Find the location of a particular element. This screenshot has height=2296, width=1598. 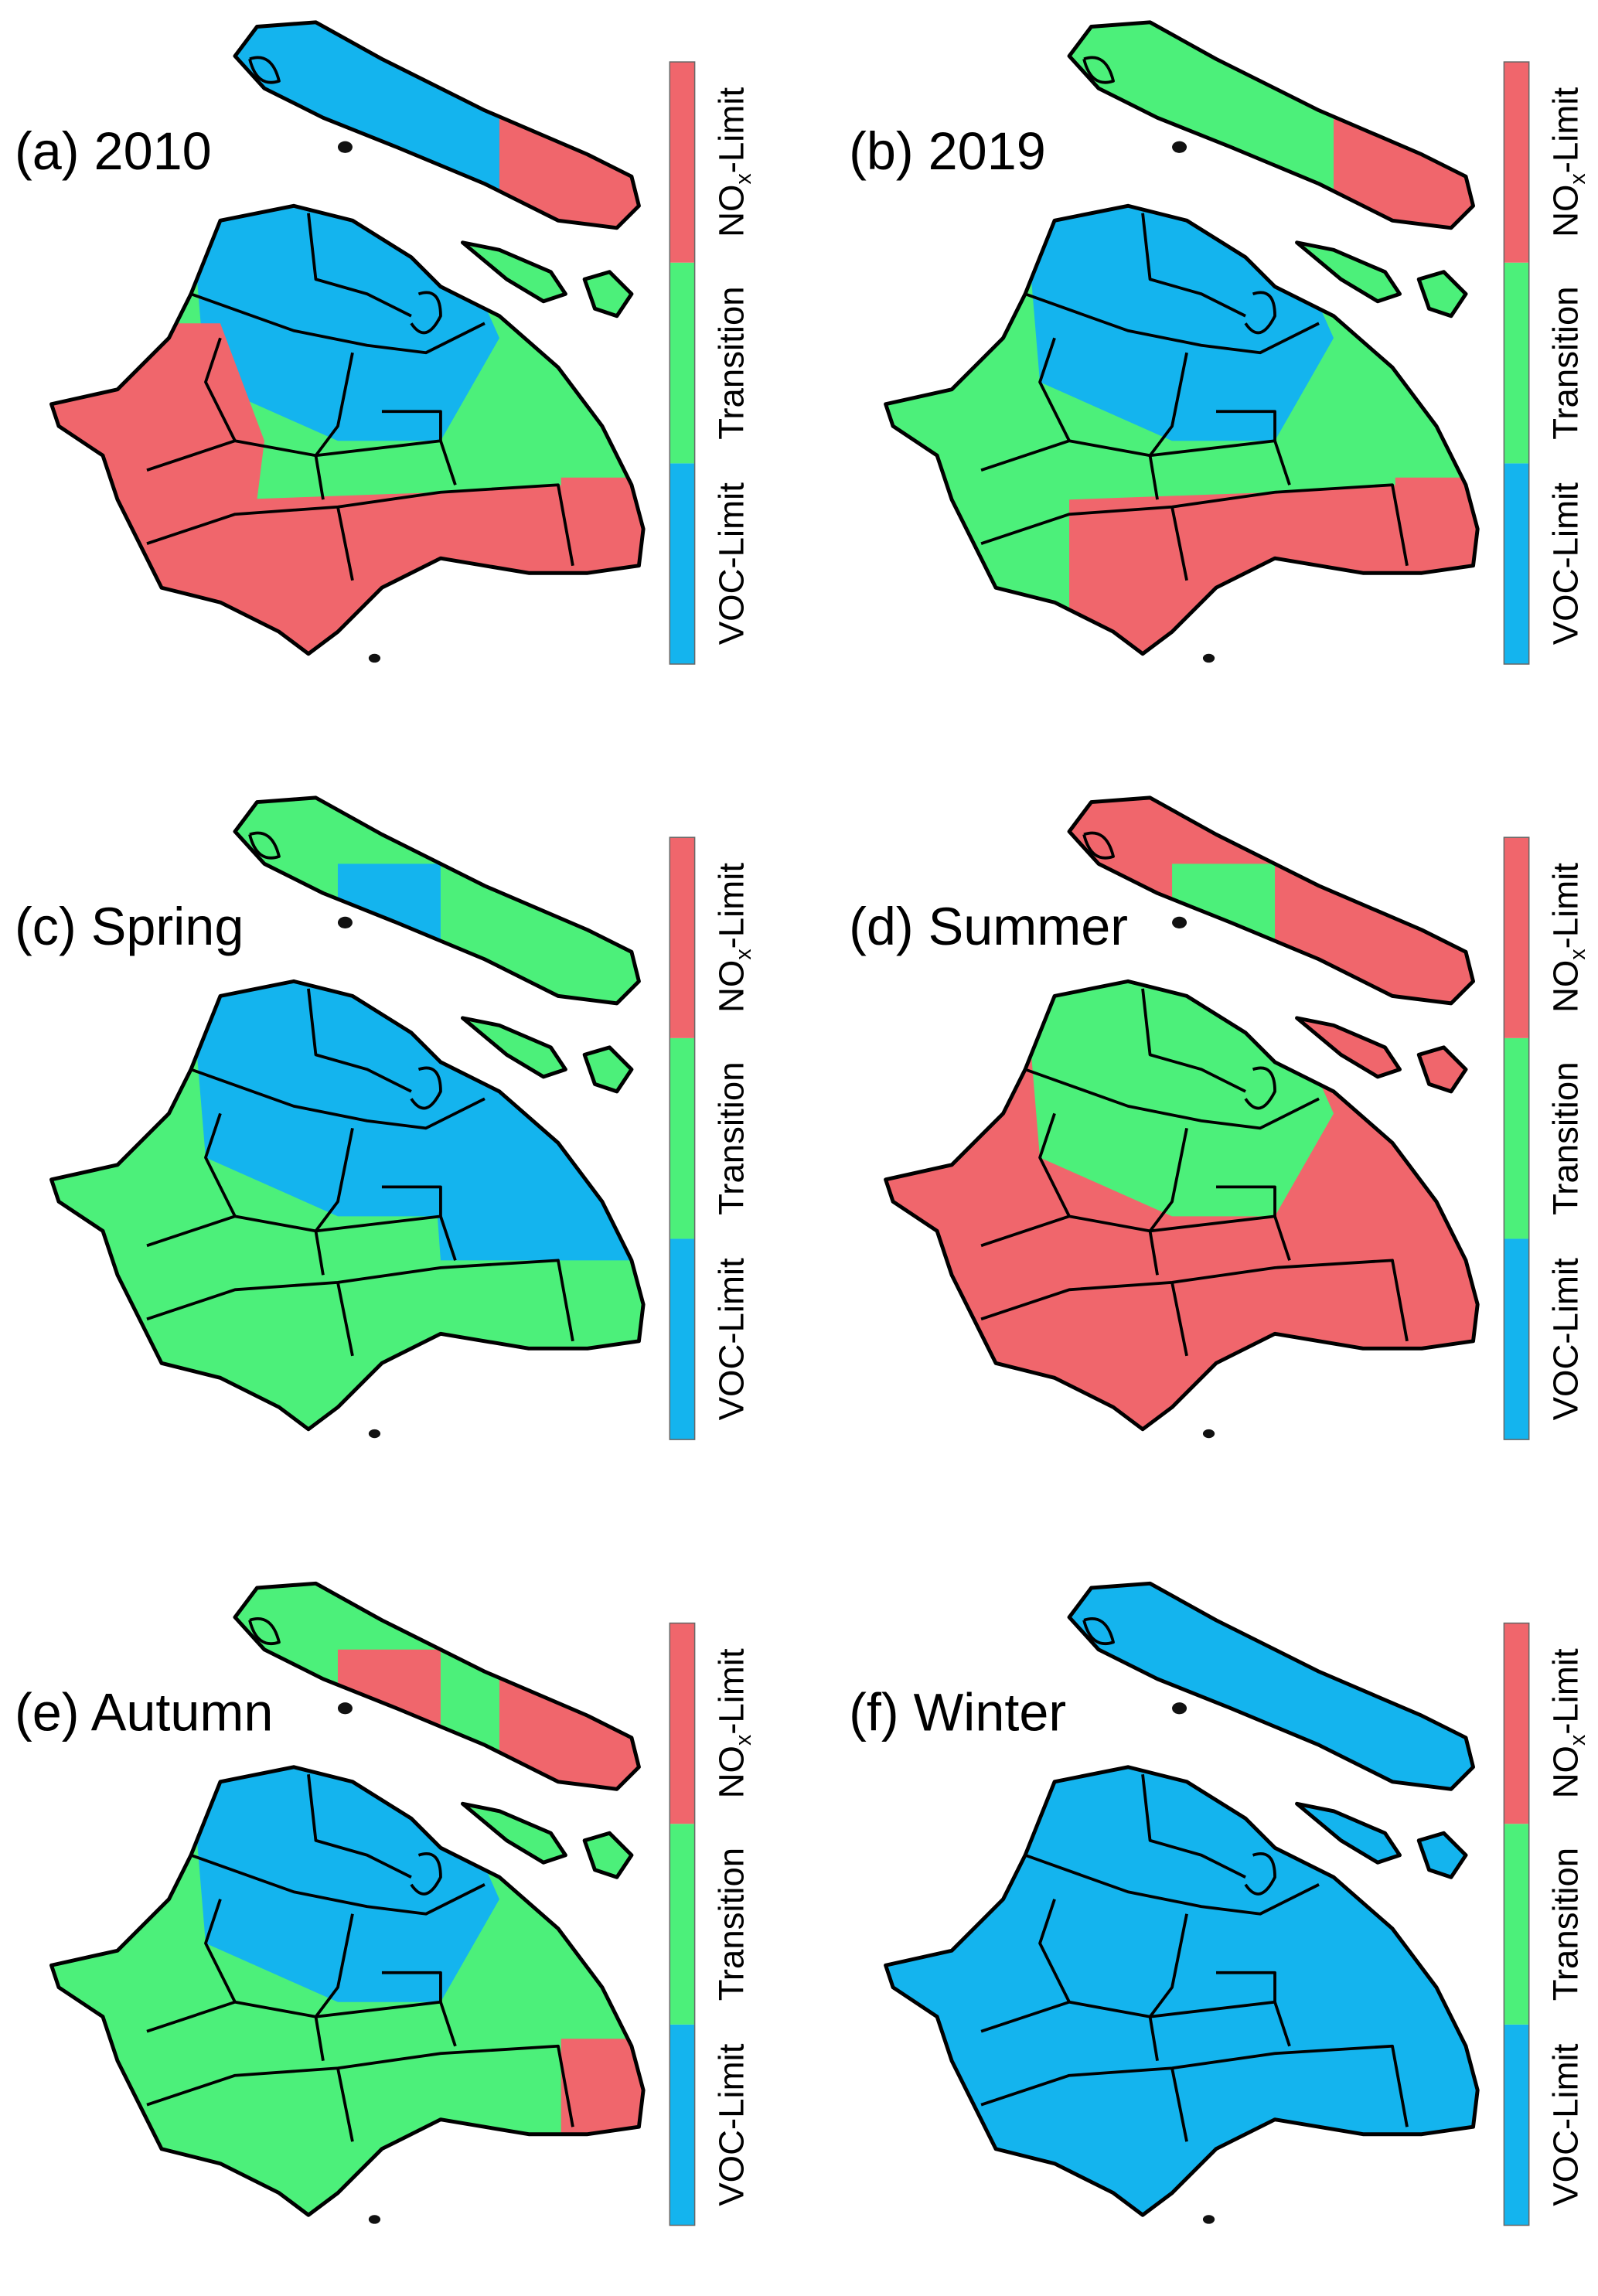

map is located at coordinates (370, 1903).